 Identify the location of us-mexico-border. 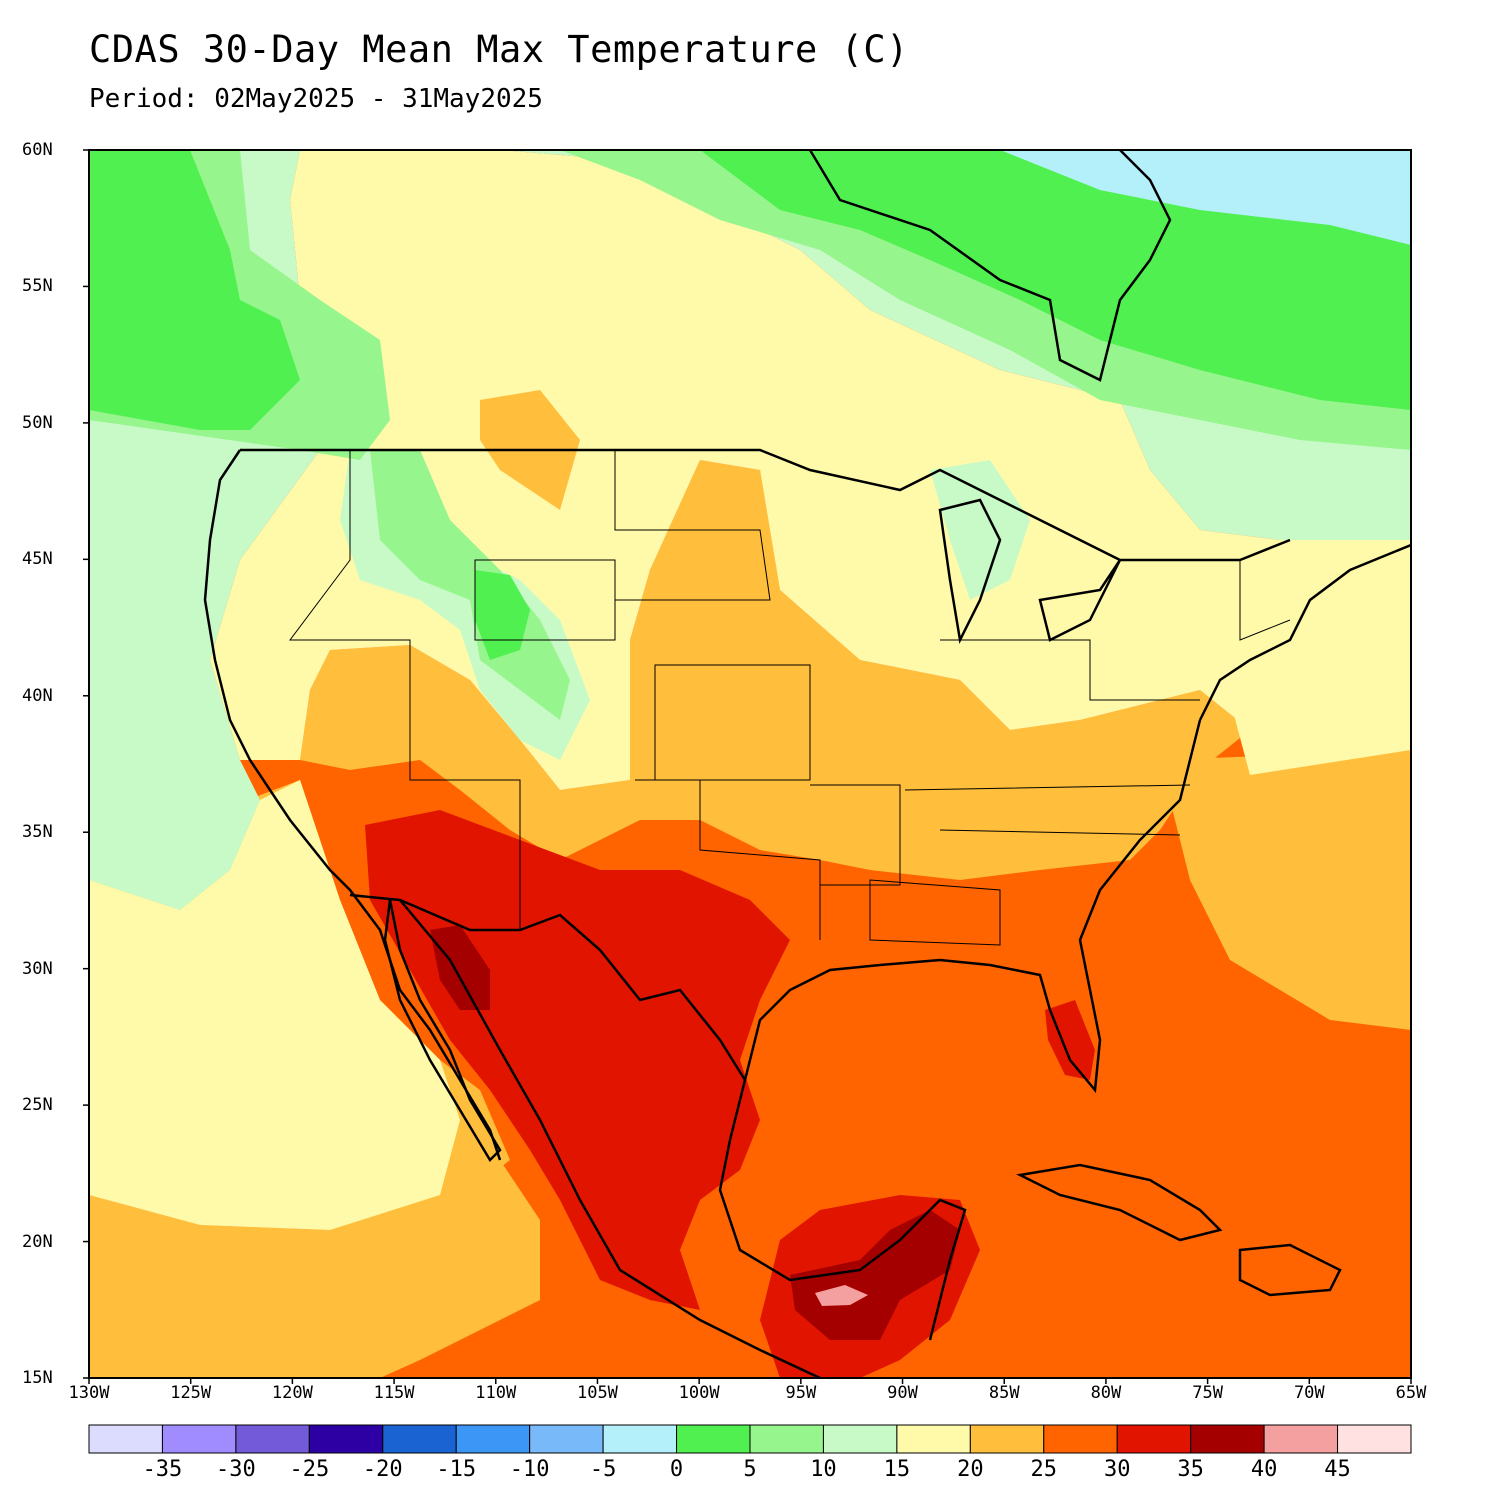
(548, 987).